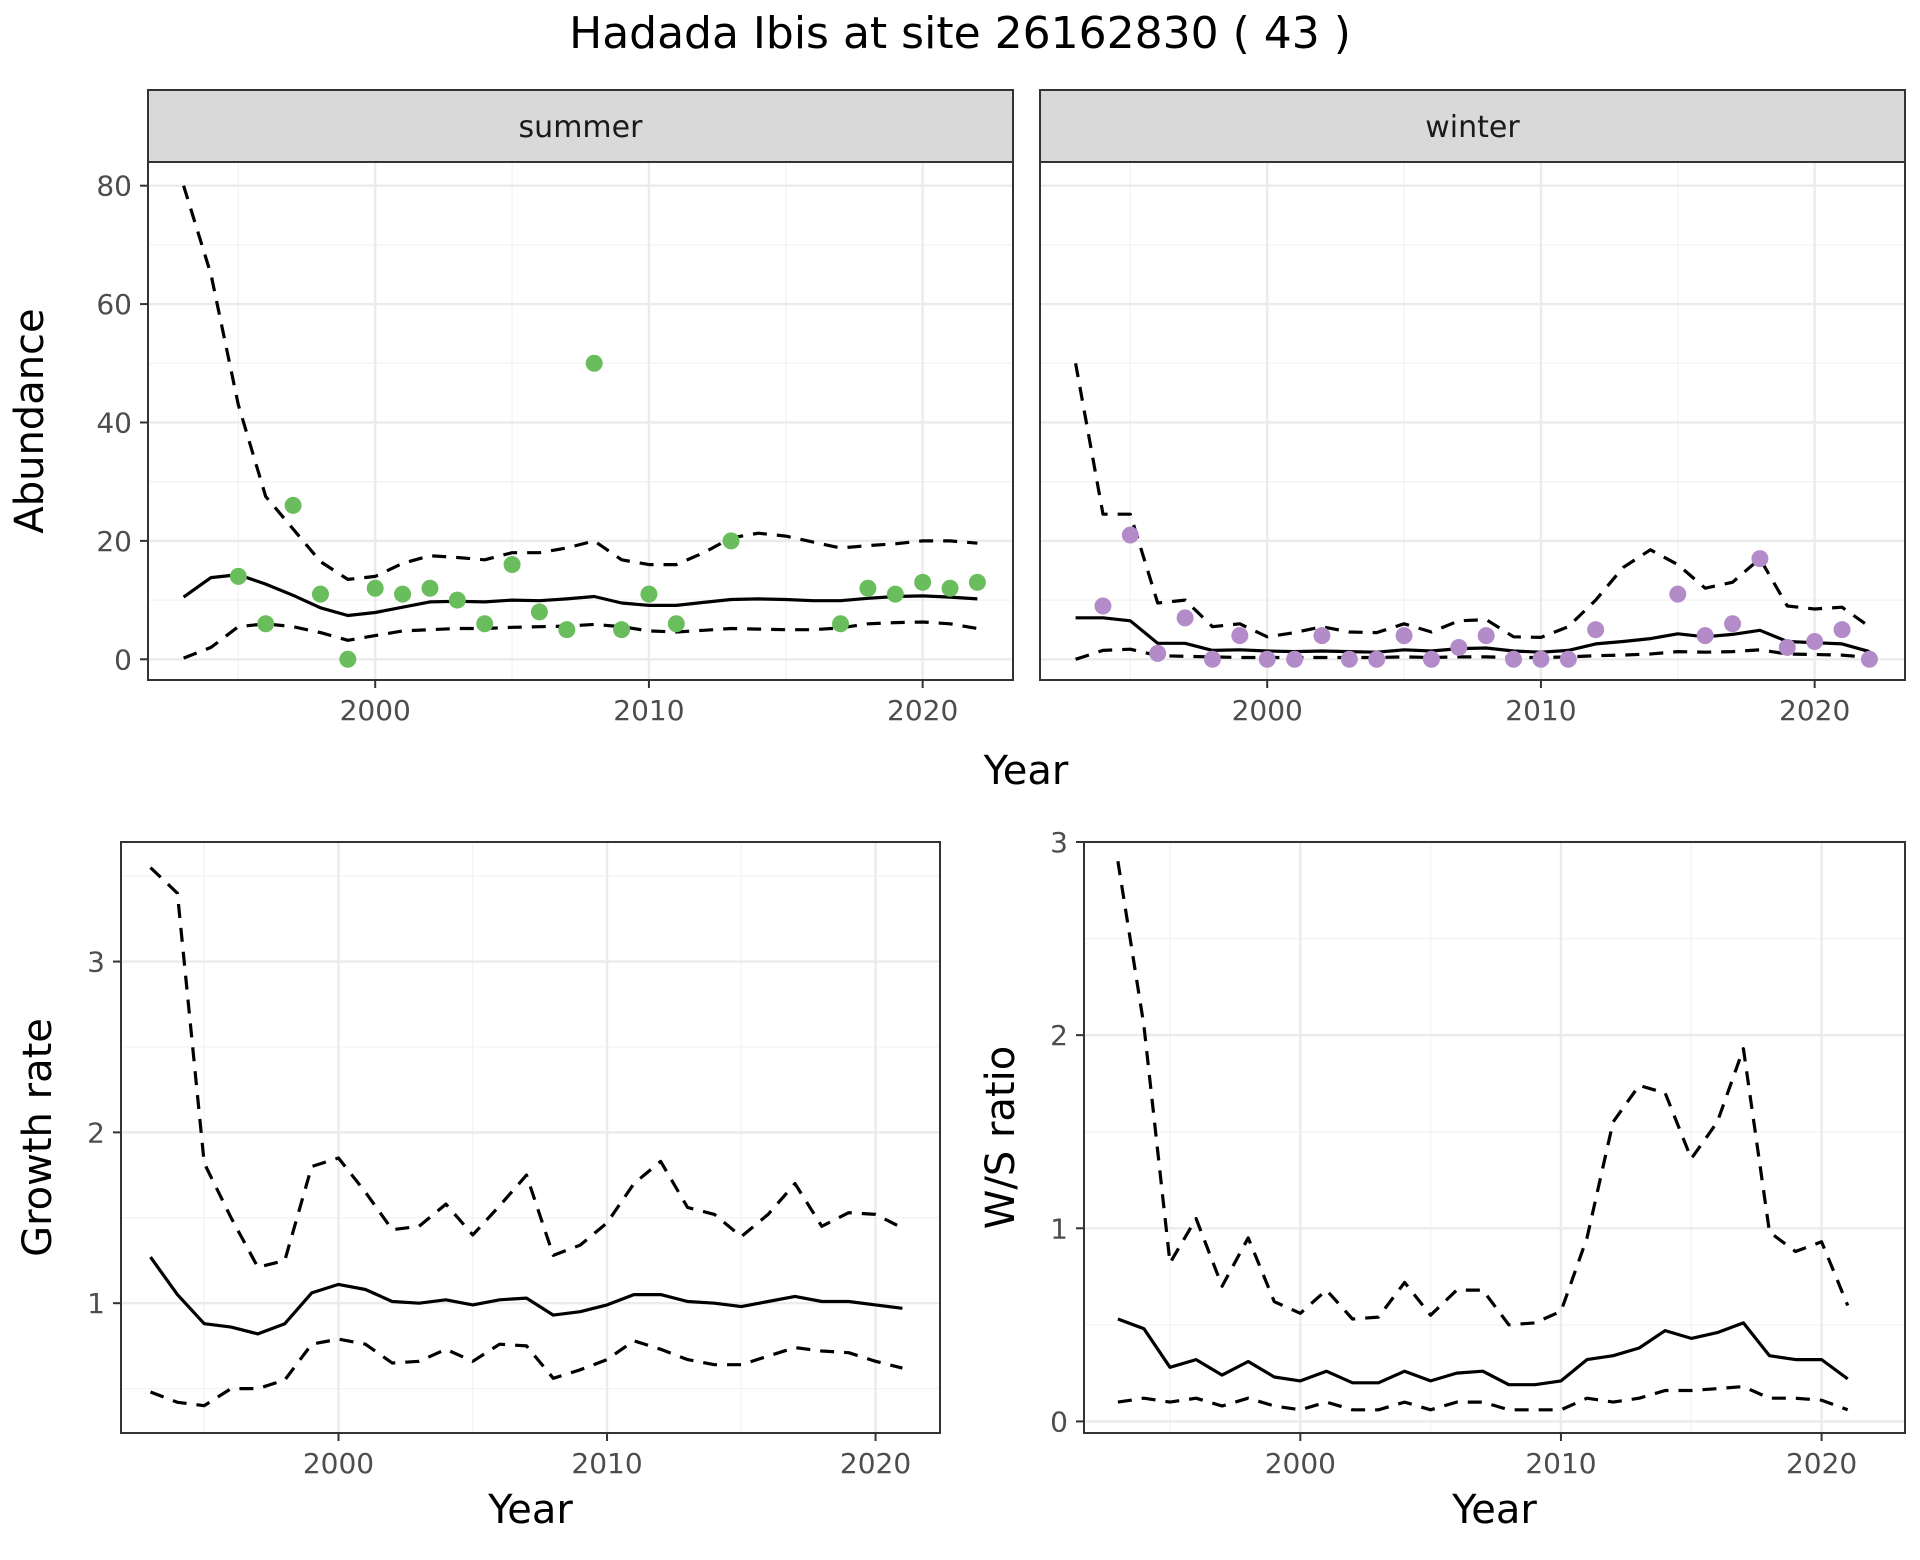 Image resolution: width=1920 pixels, height=1560 pixels. I want to click on y-tick-label: 20, so click(114, 541).